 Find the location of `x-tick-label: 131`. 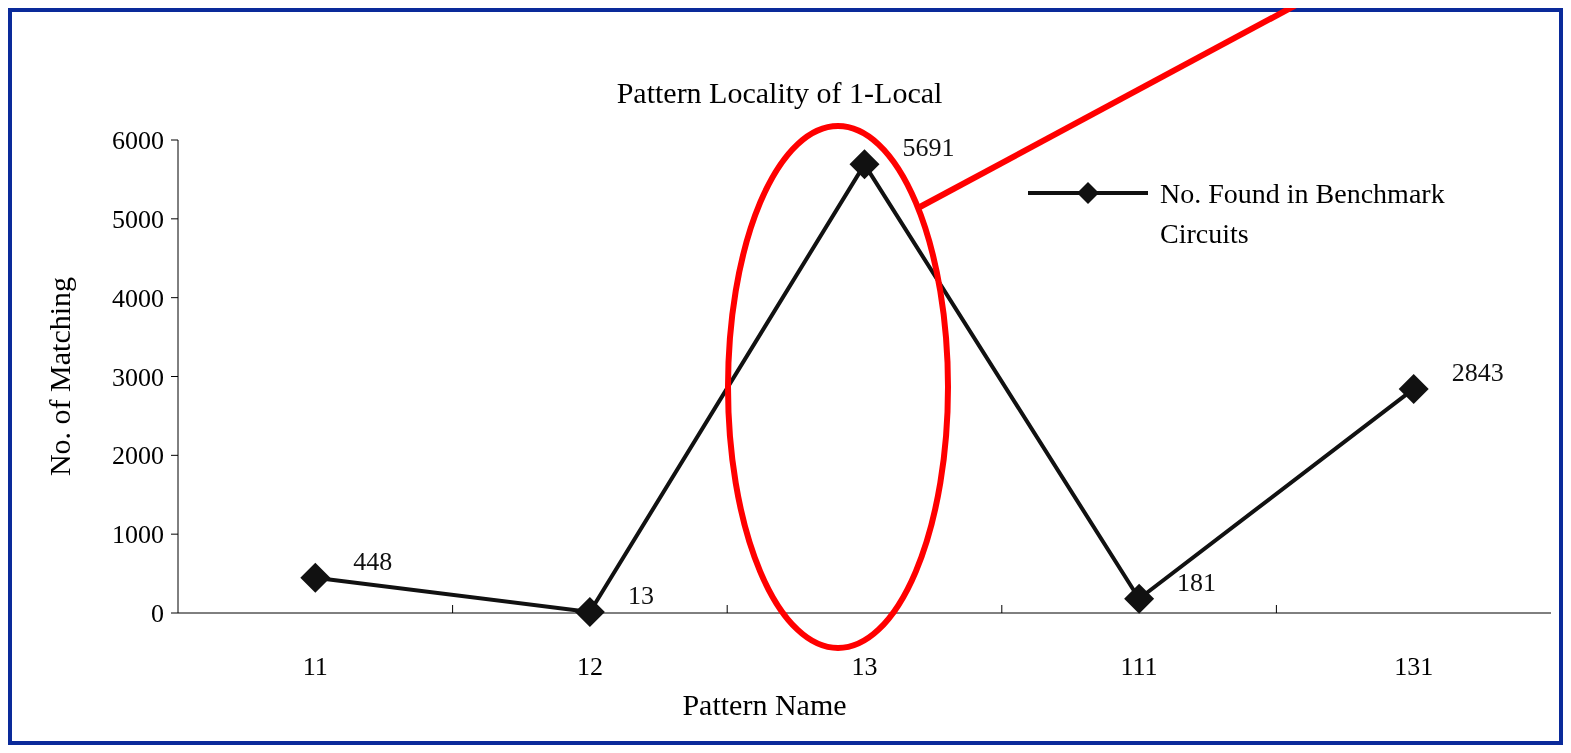

x-tick-label: 131 is located at coordinates (1414, 666).